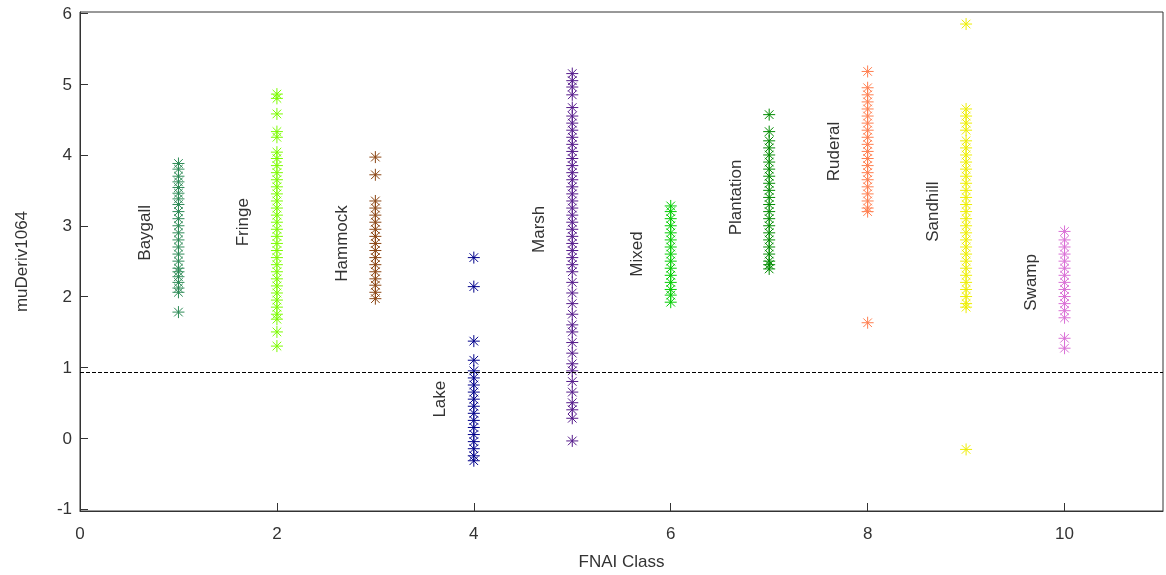  Describe the element at coordinates (243, 222) in the screenshot. I see `text: Fringe` at that location.